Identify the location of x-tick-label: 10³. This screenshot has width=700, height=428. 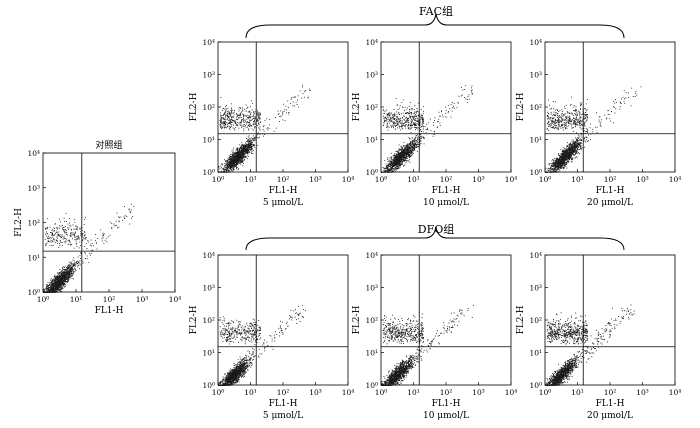
(142, 299).